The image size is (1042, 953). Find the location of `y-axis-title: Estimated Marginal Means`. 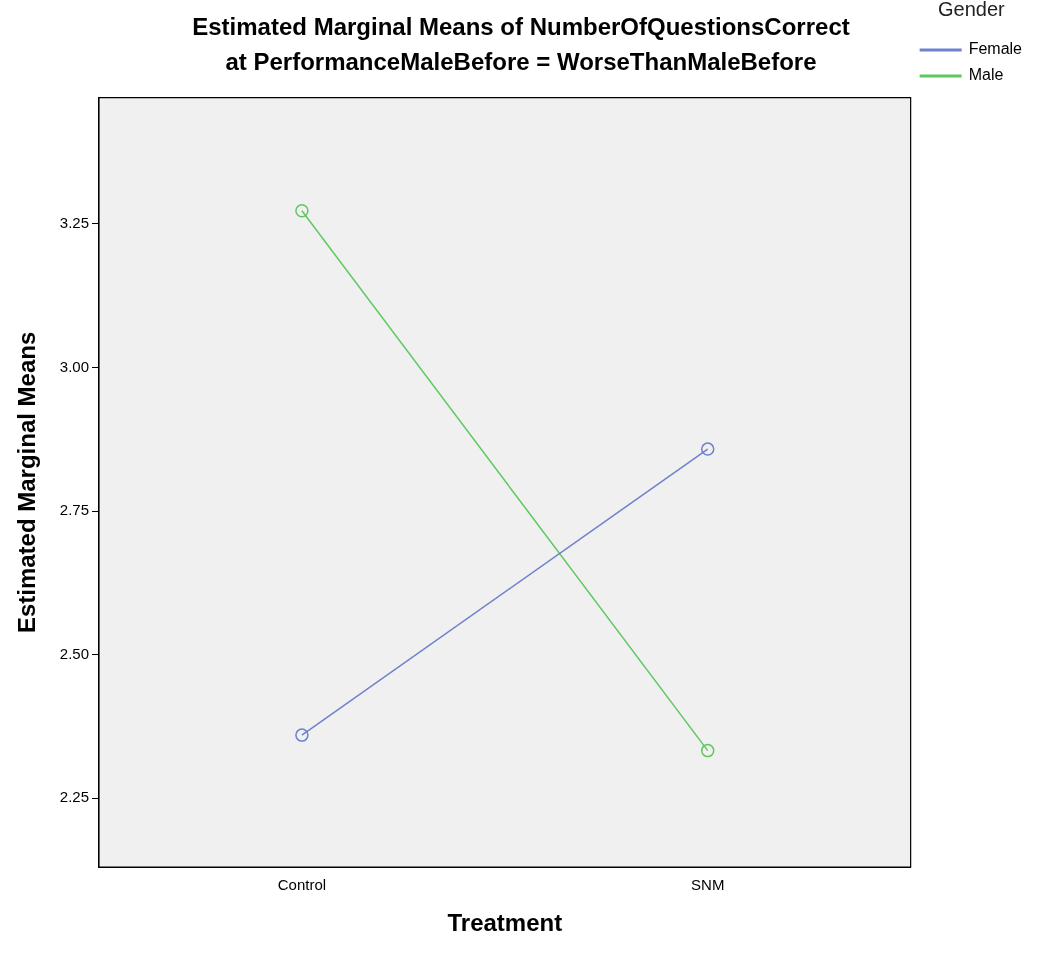

y-axis-title: Estimated Marginal Means is located at coordinates (27, 482).